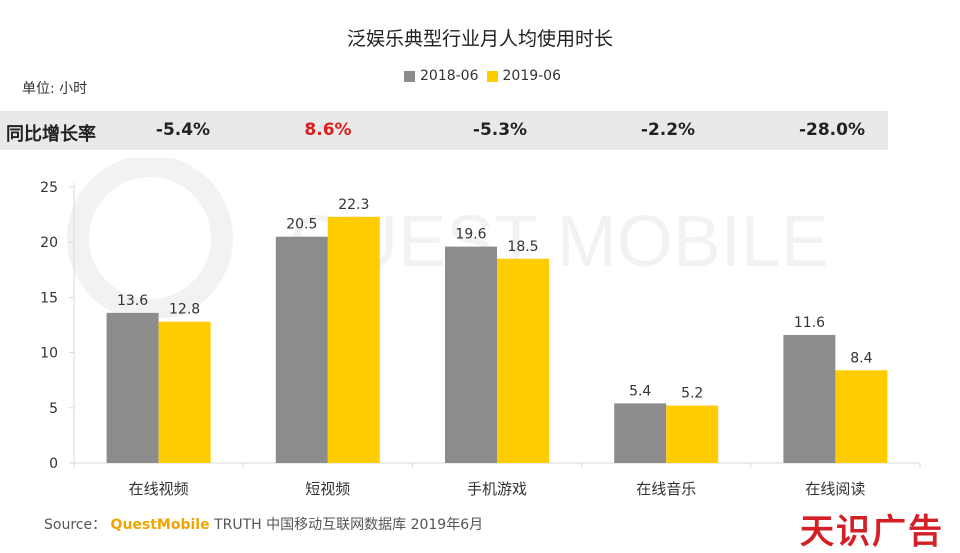 This screenshot has width=960, height=553. What do you see at coordinates (492, 76) in the screenshot?
I see `legend-swatch-2019` at bounding box center [492, 76].